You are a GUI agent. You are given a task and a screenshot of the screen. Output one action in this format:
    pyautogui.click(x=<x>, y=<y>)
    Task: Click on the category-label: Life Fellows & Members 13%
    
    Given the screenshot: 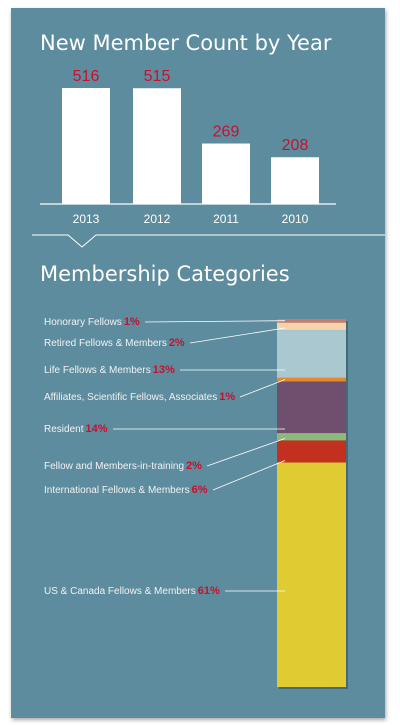 What is the action you would take?
    pyautogui.click(x=109, y=370)
    